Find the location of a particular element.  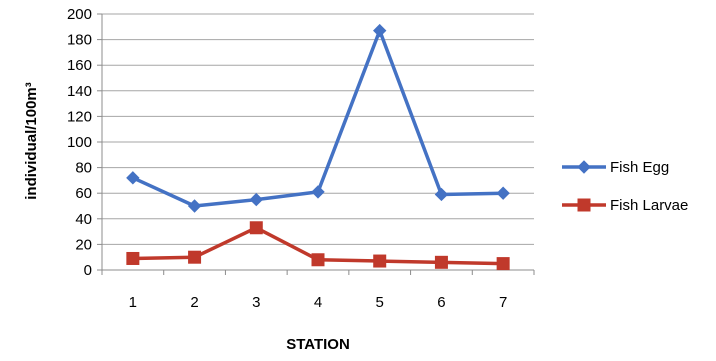

y-tick-label: 40 is located at coordinates (83, 219).